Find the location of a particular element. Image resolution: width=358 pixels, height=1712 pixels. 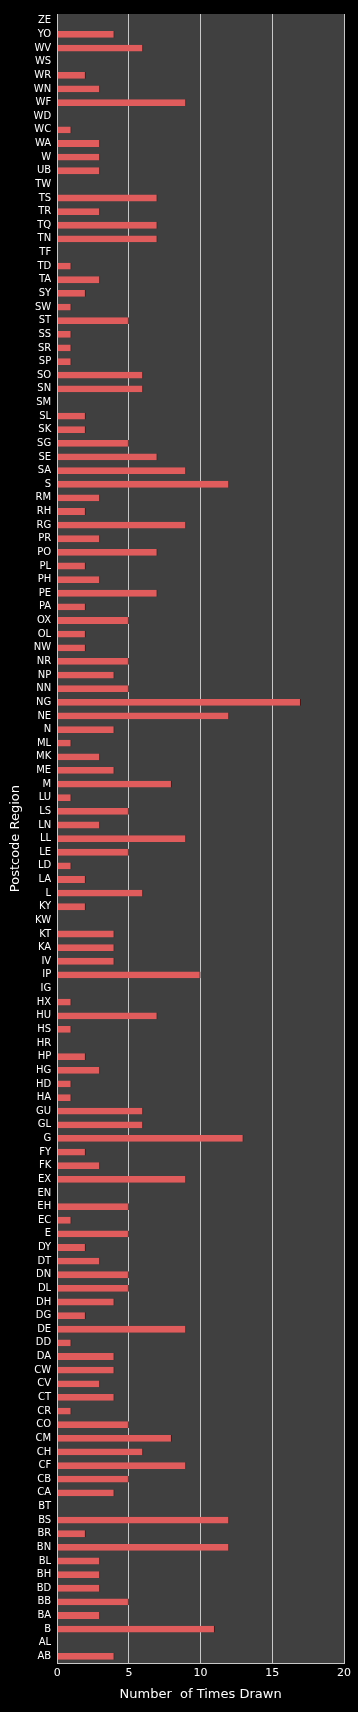

y-tick-label: BD is located at coordinates (44, 1587).